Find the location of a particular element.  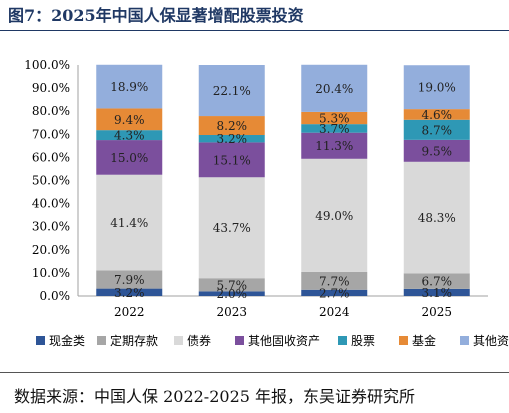

data-label: 43.7% is located at coordinates (232, 228).